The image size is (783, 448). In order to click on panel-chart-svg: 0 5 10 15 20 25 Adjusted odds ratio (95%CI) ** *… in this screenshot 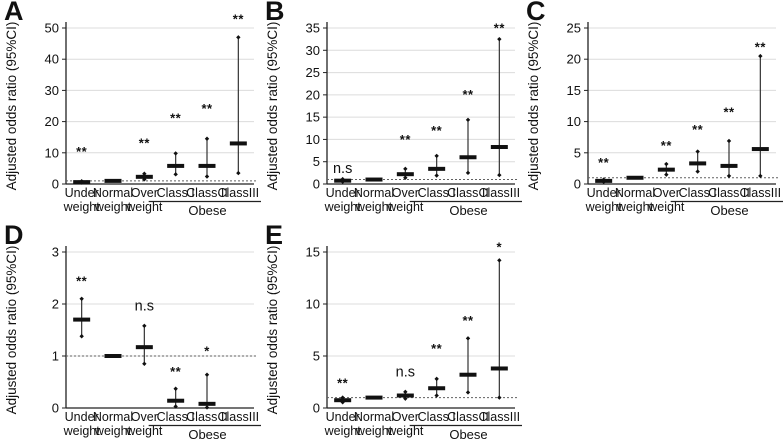, I will do `click(654, 119)`.